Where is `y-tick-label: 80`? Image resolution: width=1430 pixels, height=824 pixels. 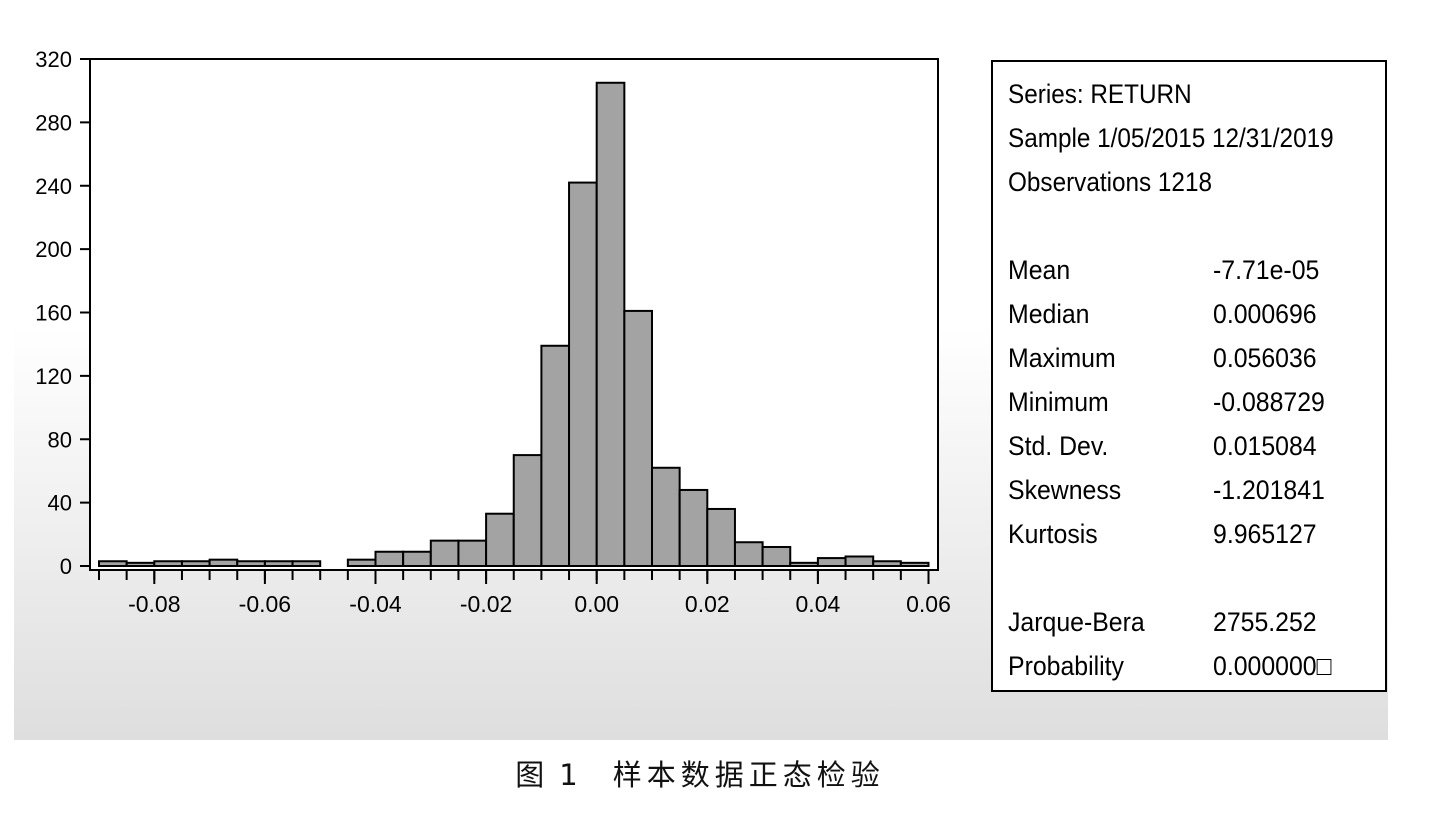
y-tick-label: 80 is located at coordinates (60, 439).